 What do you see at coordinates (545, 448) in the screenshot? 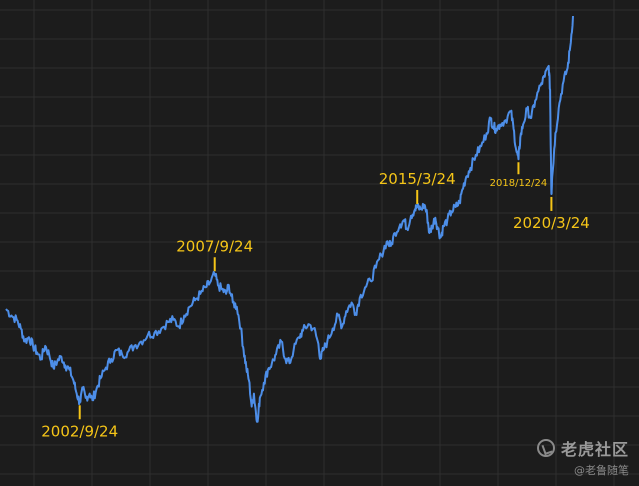
I see `tiger-community-logo-icon` at bounding box center [545, 448].